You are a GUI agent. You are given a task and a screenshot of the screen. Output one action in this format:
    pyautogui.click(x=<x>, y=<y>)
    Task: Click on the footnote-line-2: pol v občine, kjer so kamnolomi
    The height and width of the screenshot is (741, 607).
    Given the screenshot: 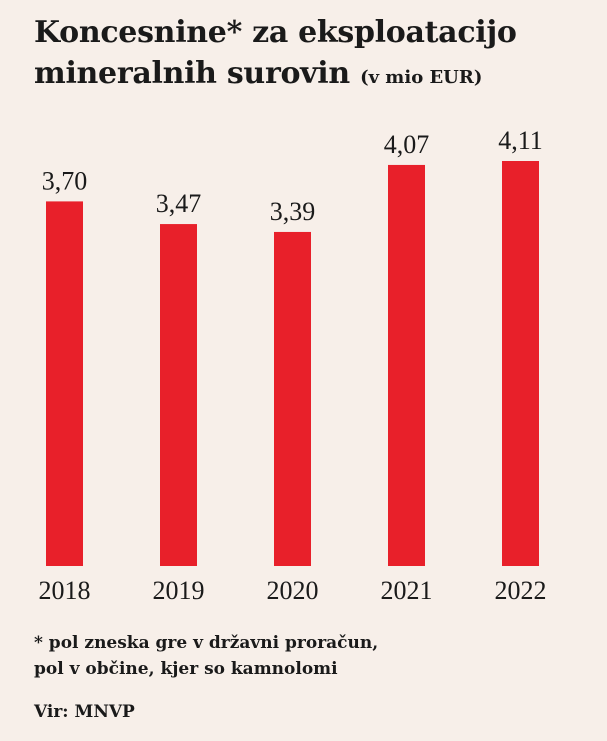 What is the action you would take?
    pyautogui.click(x=186, y=669)
    